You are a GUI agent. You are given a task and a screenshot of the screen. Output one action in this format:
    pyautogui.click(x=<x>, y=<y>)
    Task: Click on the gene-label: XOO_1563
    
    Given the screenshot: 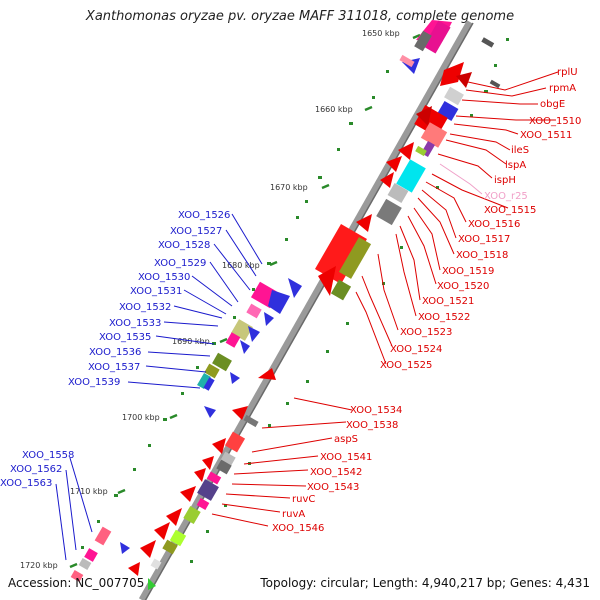 What is the action you would take?
    pyautogui.click(x=26, y=483)
    